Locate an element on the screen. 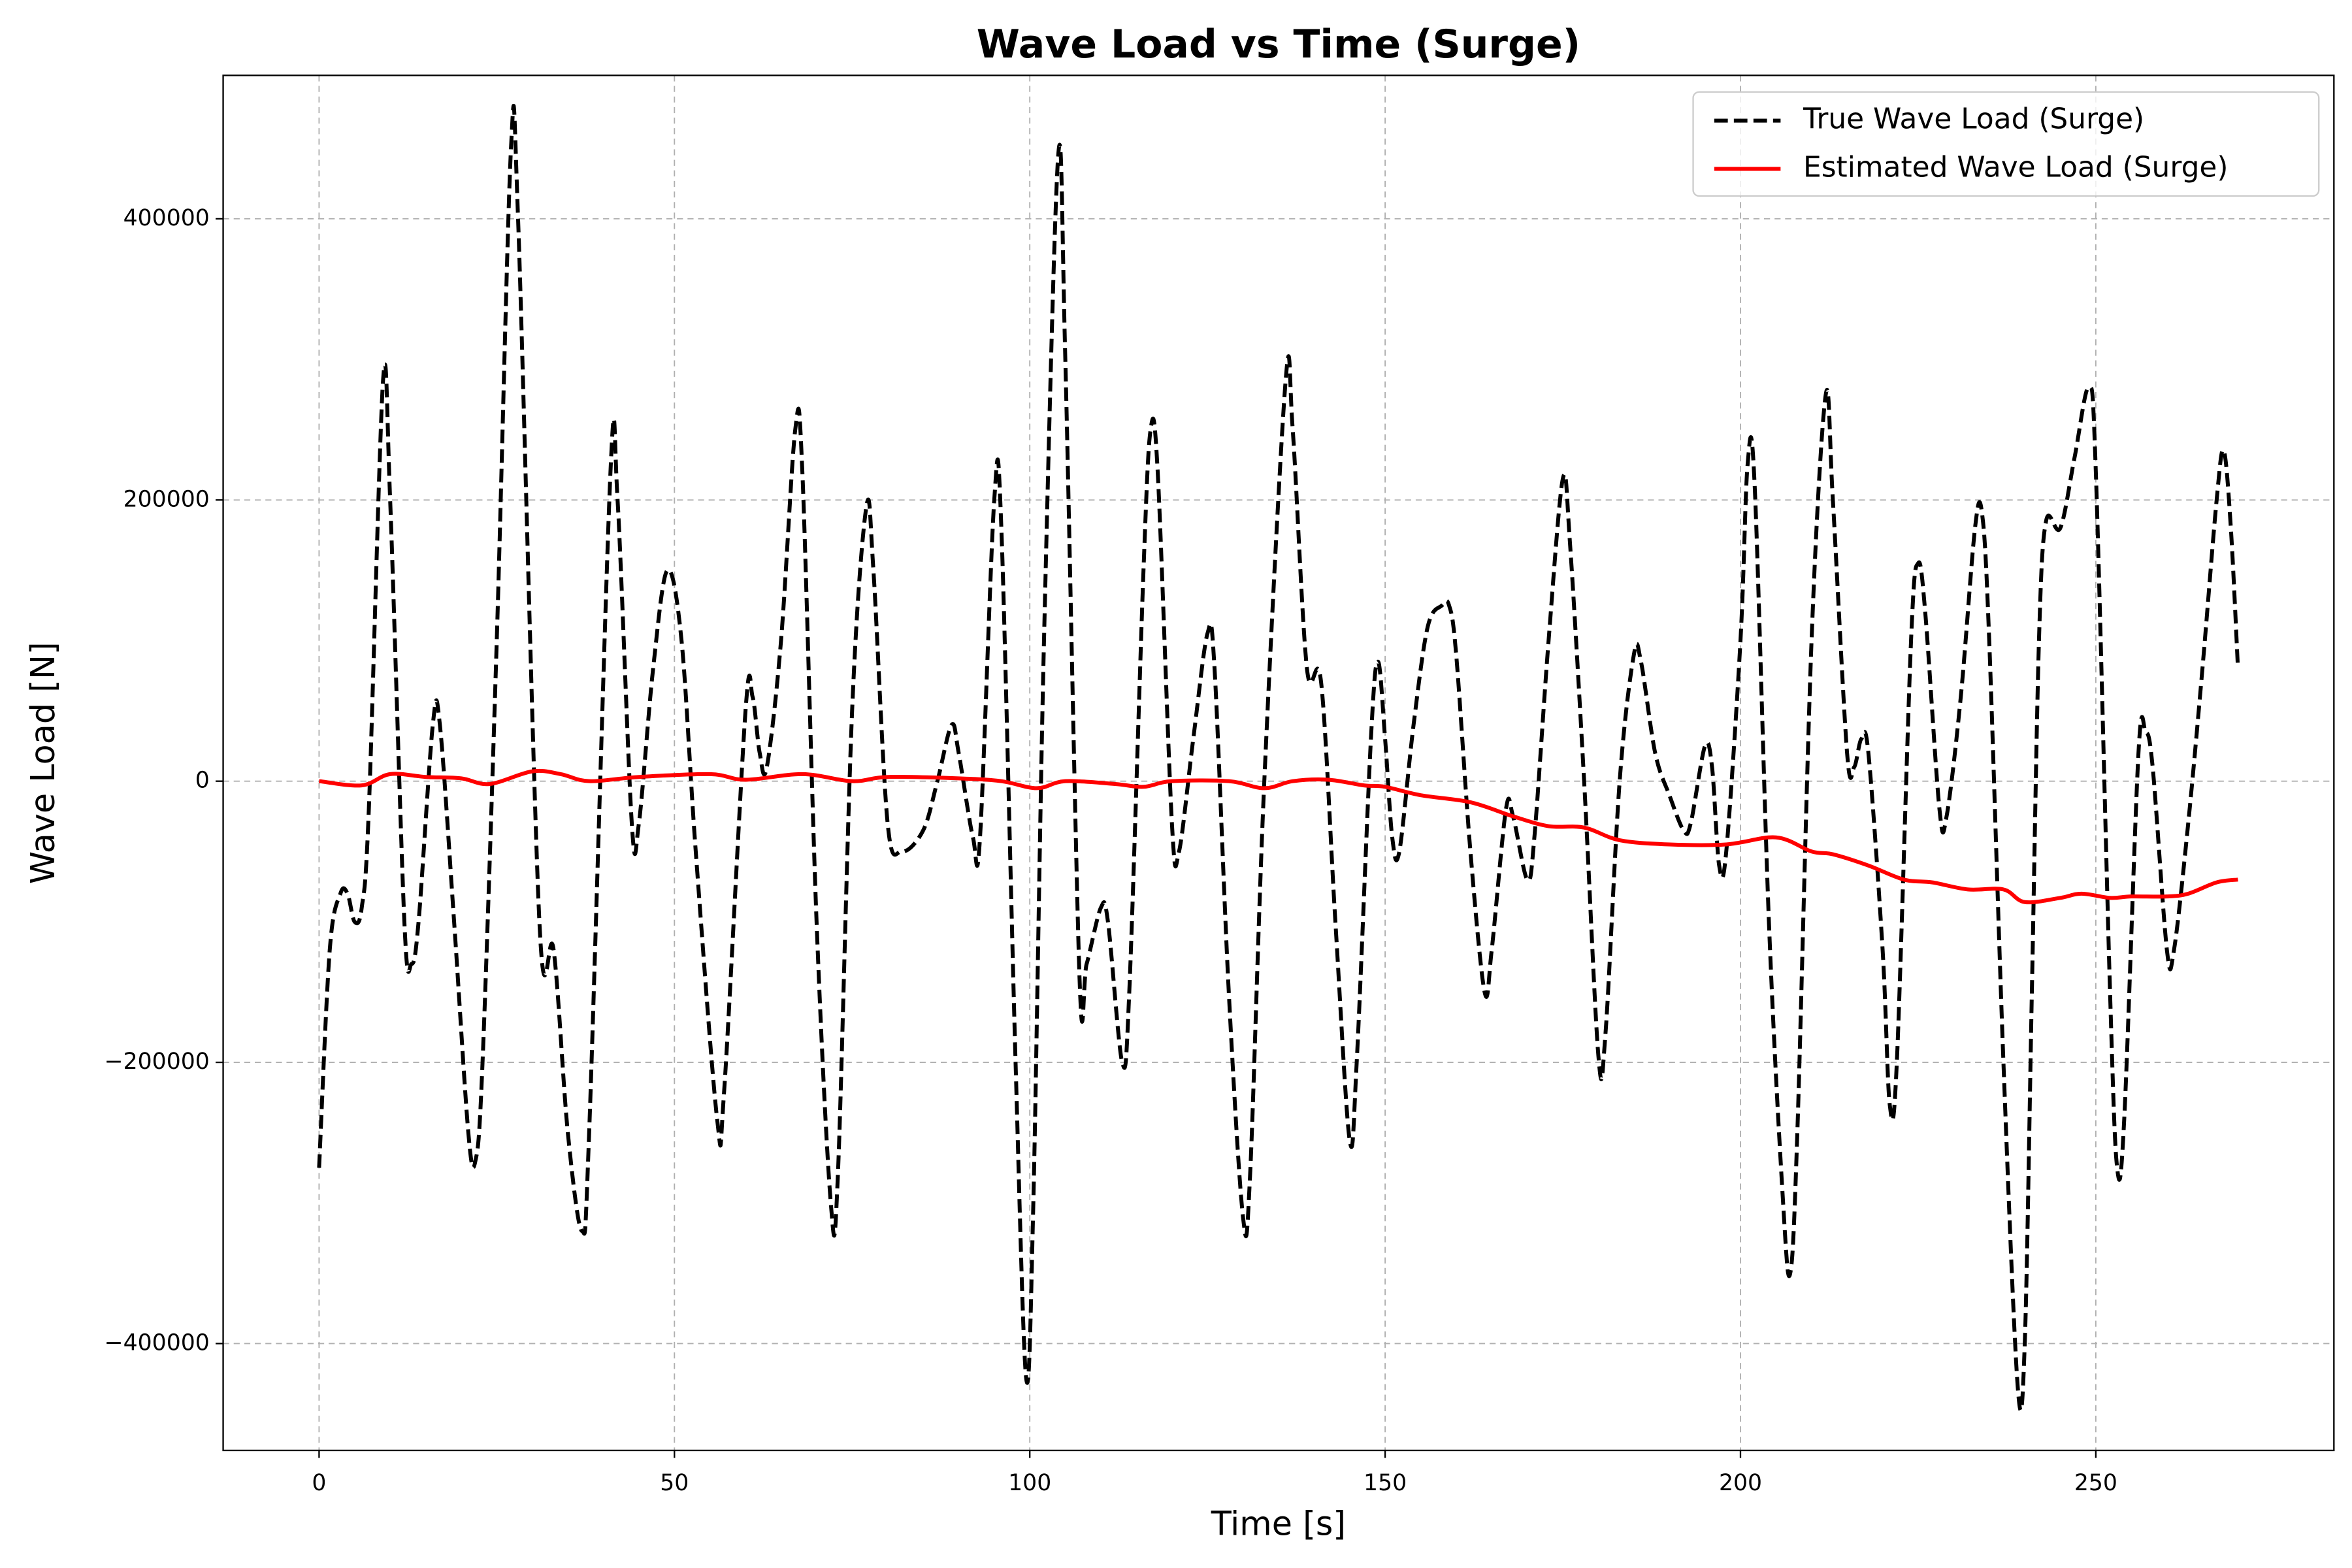 This screenshot has height=1568, width=2352. legend-label: True Wave Load (Surge) is located at coordinates (1973, 119).